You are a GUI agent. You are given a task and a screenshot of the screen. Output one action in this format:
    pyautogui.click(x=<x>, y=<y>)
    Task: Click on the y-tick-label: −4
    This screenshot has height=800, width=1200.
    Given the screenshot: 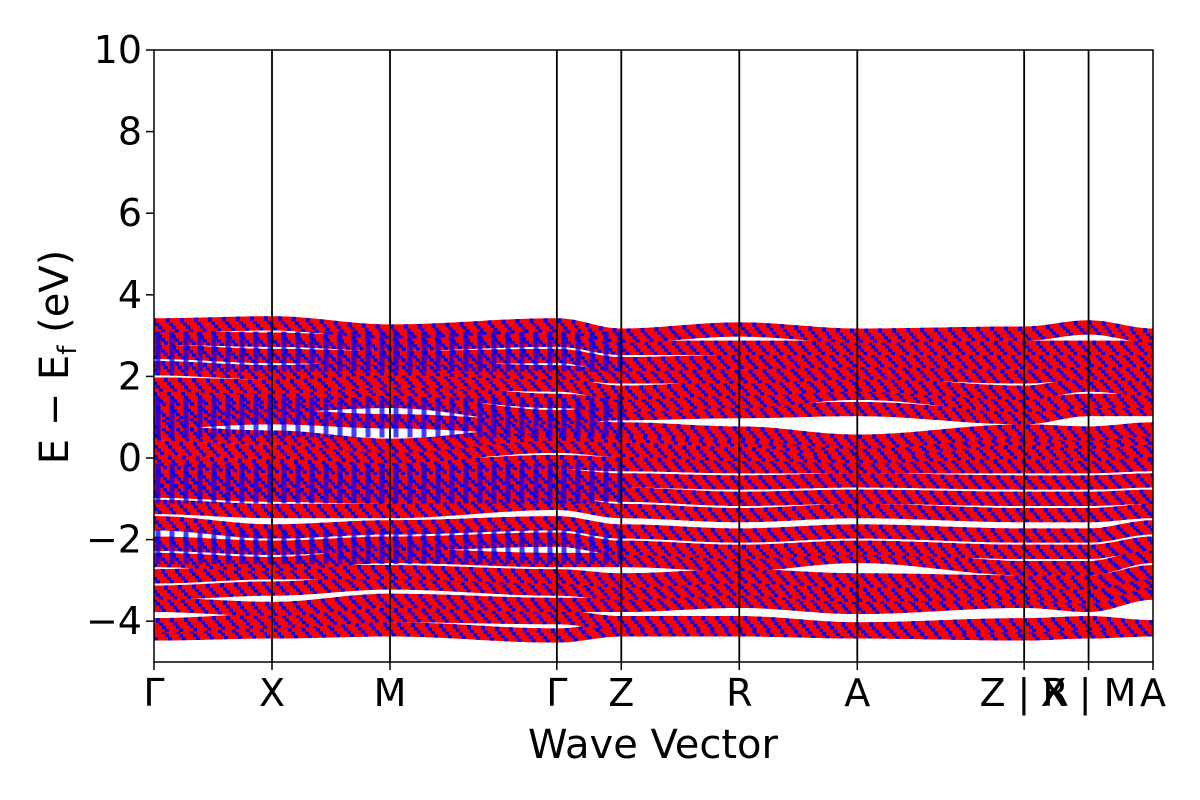 What is the action you would take?
    pyautogui.click(x=114, y=621)
    